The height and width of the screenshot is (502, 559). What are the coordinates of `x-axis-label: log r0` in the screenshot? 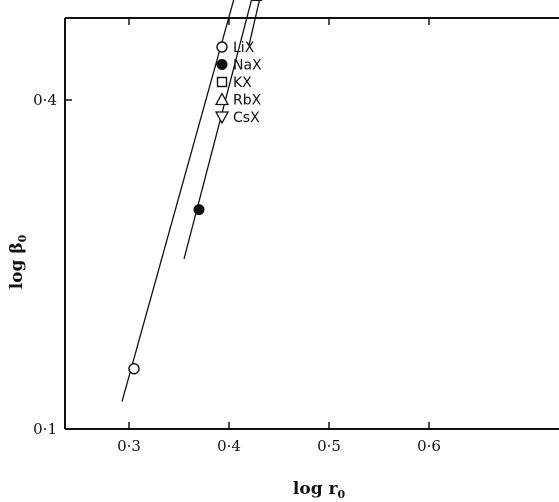 It's located at (319, 490).